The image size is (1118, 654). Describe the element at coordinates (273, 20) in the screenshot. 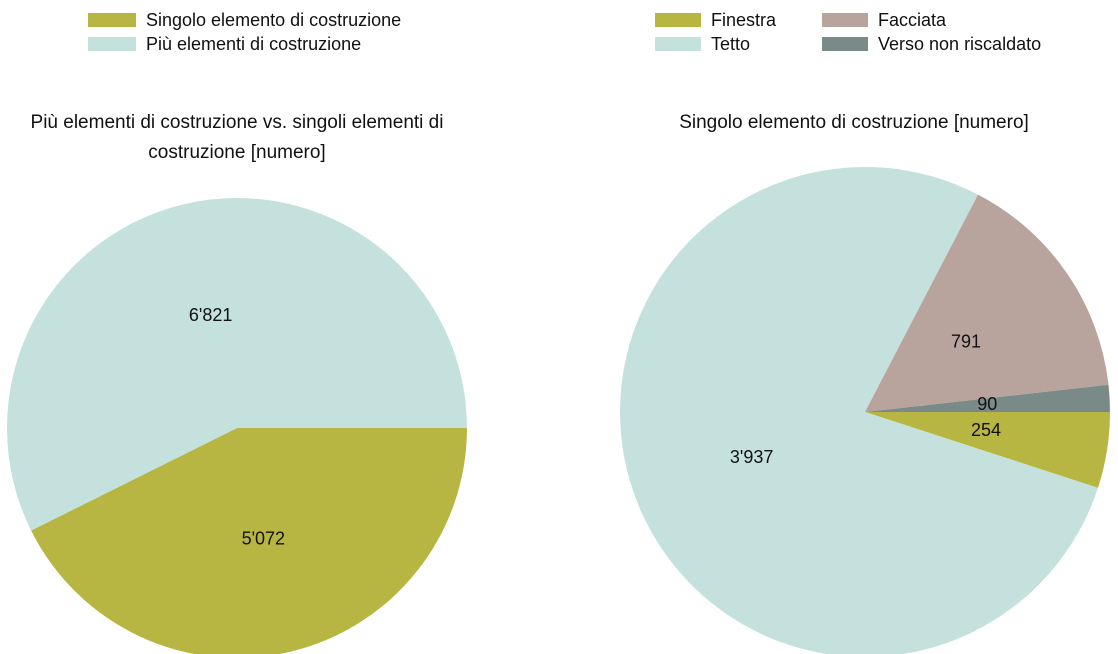

I see `legend-label: Singolo elemento di costruzione` at that location.